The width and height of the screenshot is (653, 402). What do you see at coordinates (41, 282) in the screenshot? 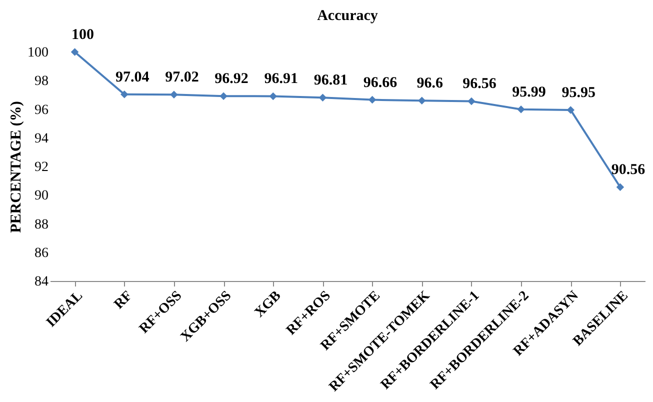
I see `y-tick-label: 84` at bounding box center [41, 282].